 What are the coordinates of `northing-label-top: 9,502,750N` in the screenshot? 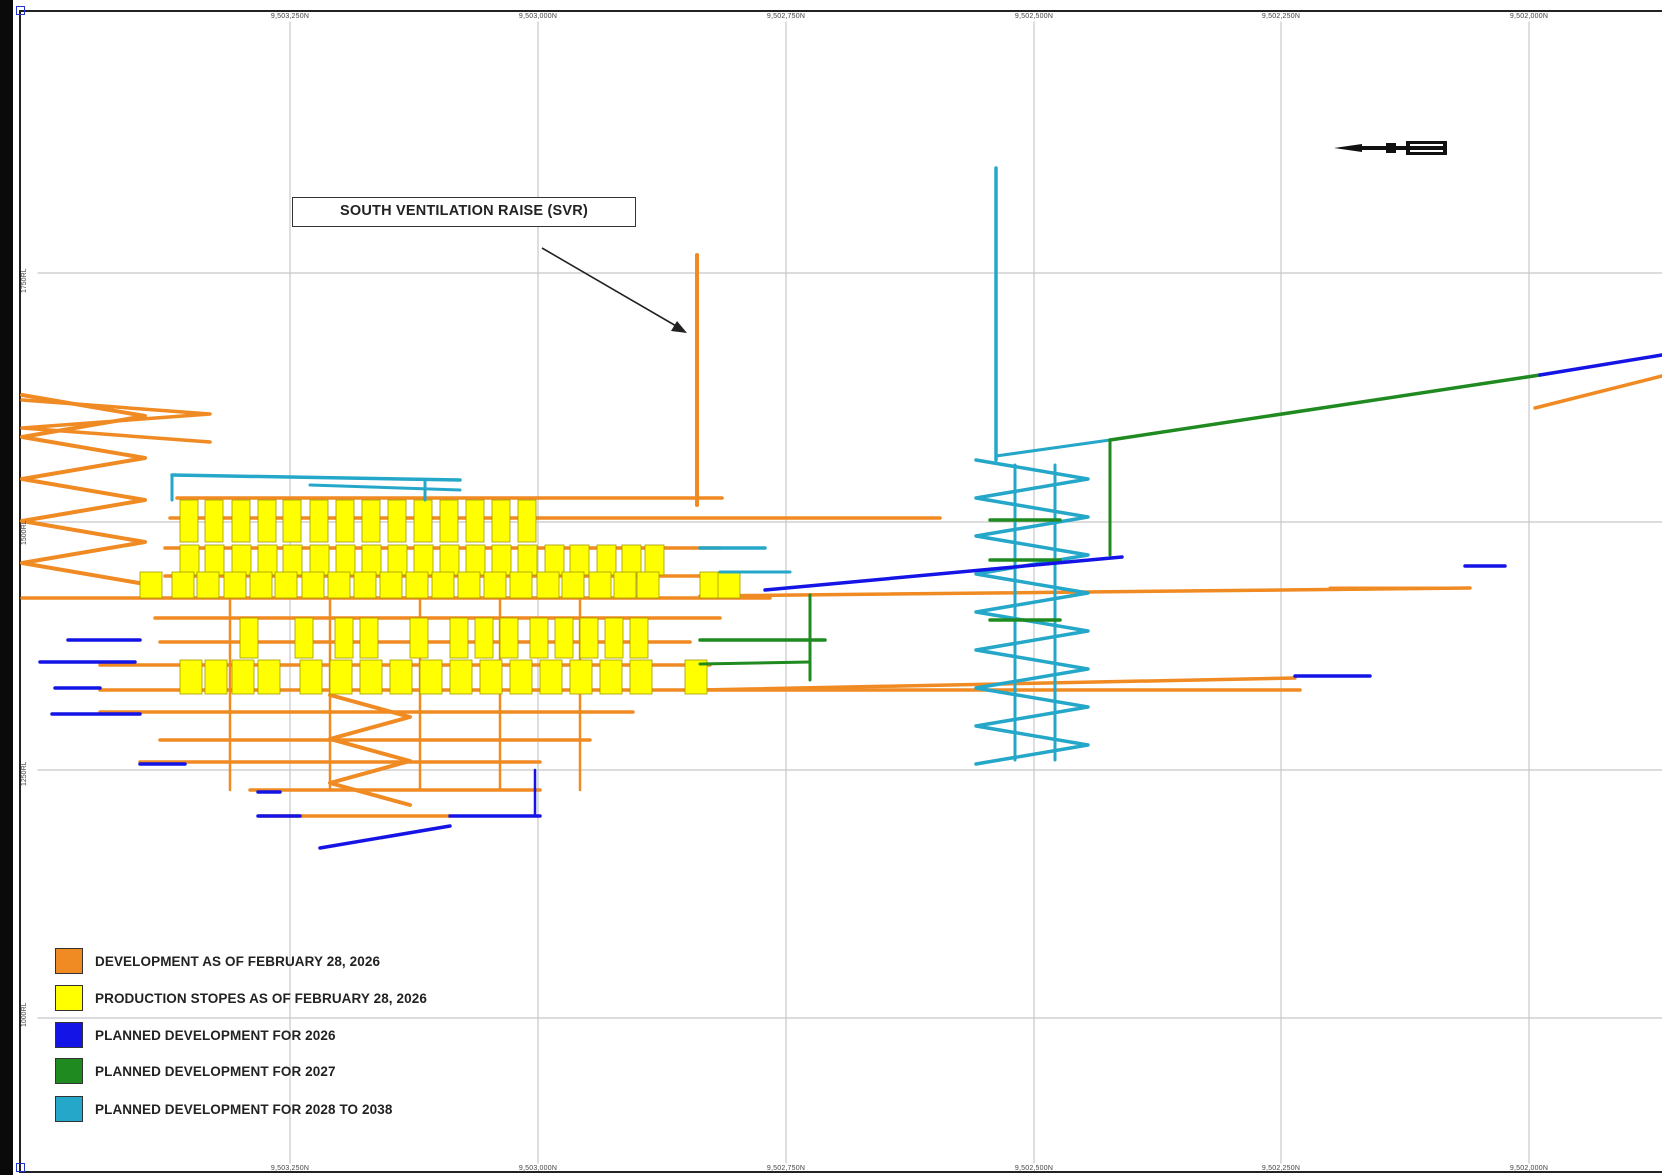 It's located at (786, 16).